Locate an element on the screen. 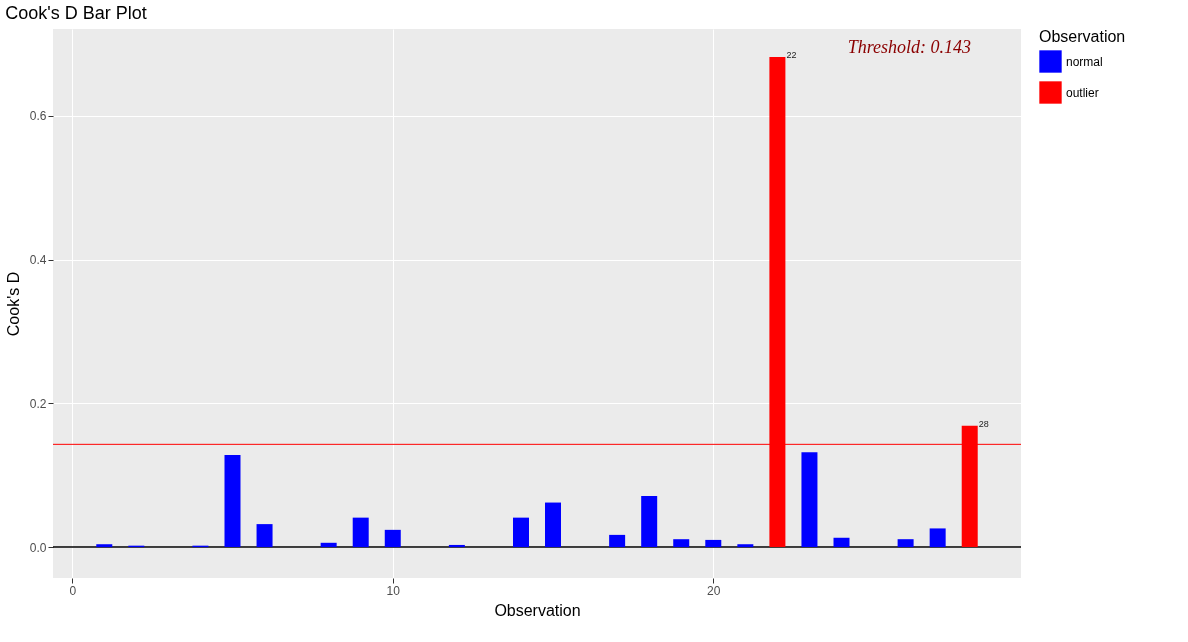 The image size is (1188, 642). y-tick-label: 0.2 is located at coordinates (38, 403).